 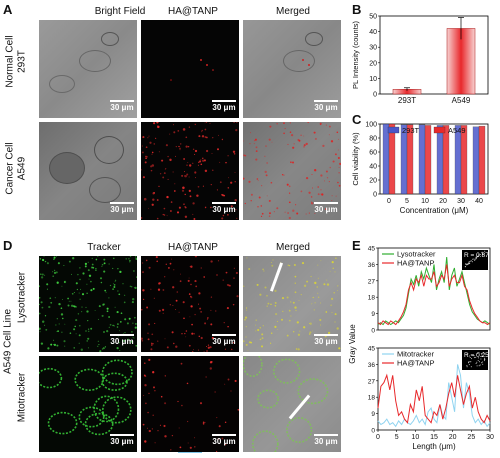 I want to click on legend-label: Lysotracker, so click(x=416, y=254).